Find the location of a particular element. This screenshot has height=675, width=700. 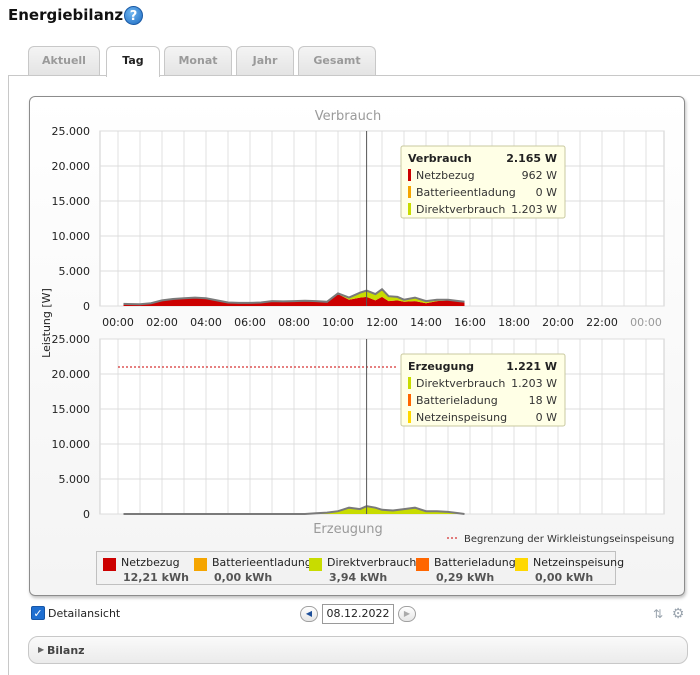

prev-day-button: ◀ is located at coordinates (309, 614).